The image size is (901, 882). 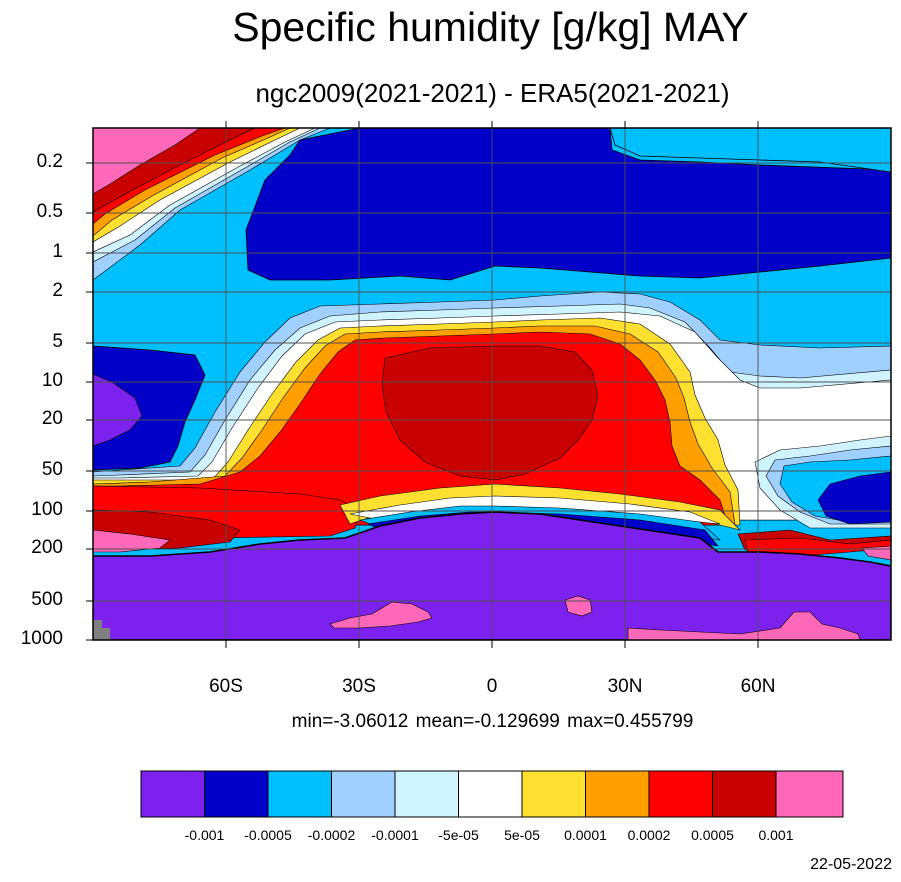 What do you see at coordinates (47, 599) in the screenshot?
I see `y-tick-label: 500` at bounding box center [47, 599].